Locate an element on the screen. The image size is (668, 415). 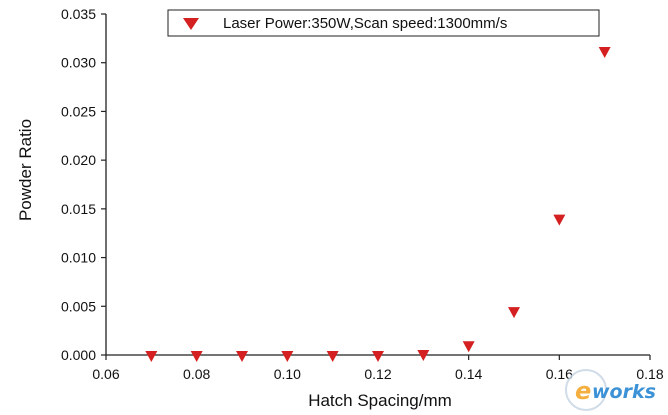
y-tick-label: 0.020 is located at coordinates (78, 160).